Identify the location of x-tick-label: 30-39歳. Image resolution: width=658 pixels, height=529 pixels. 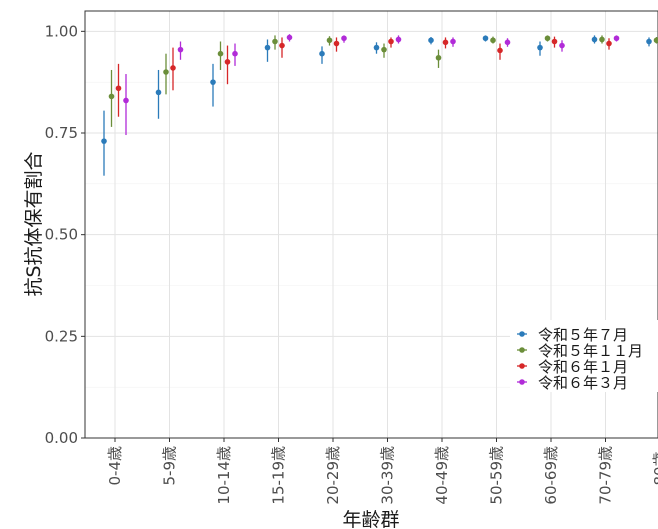
(388, 475).